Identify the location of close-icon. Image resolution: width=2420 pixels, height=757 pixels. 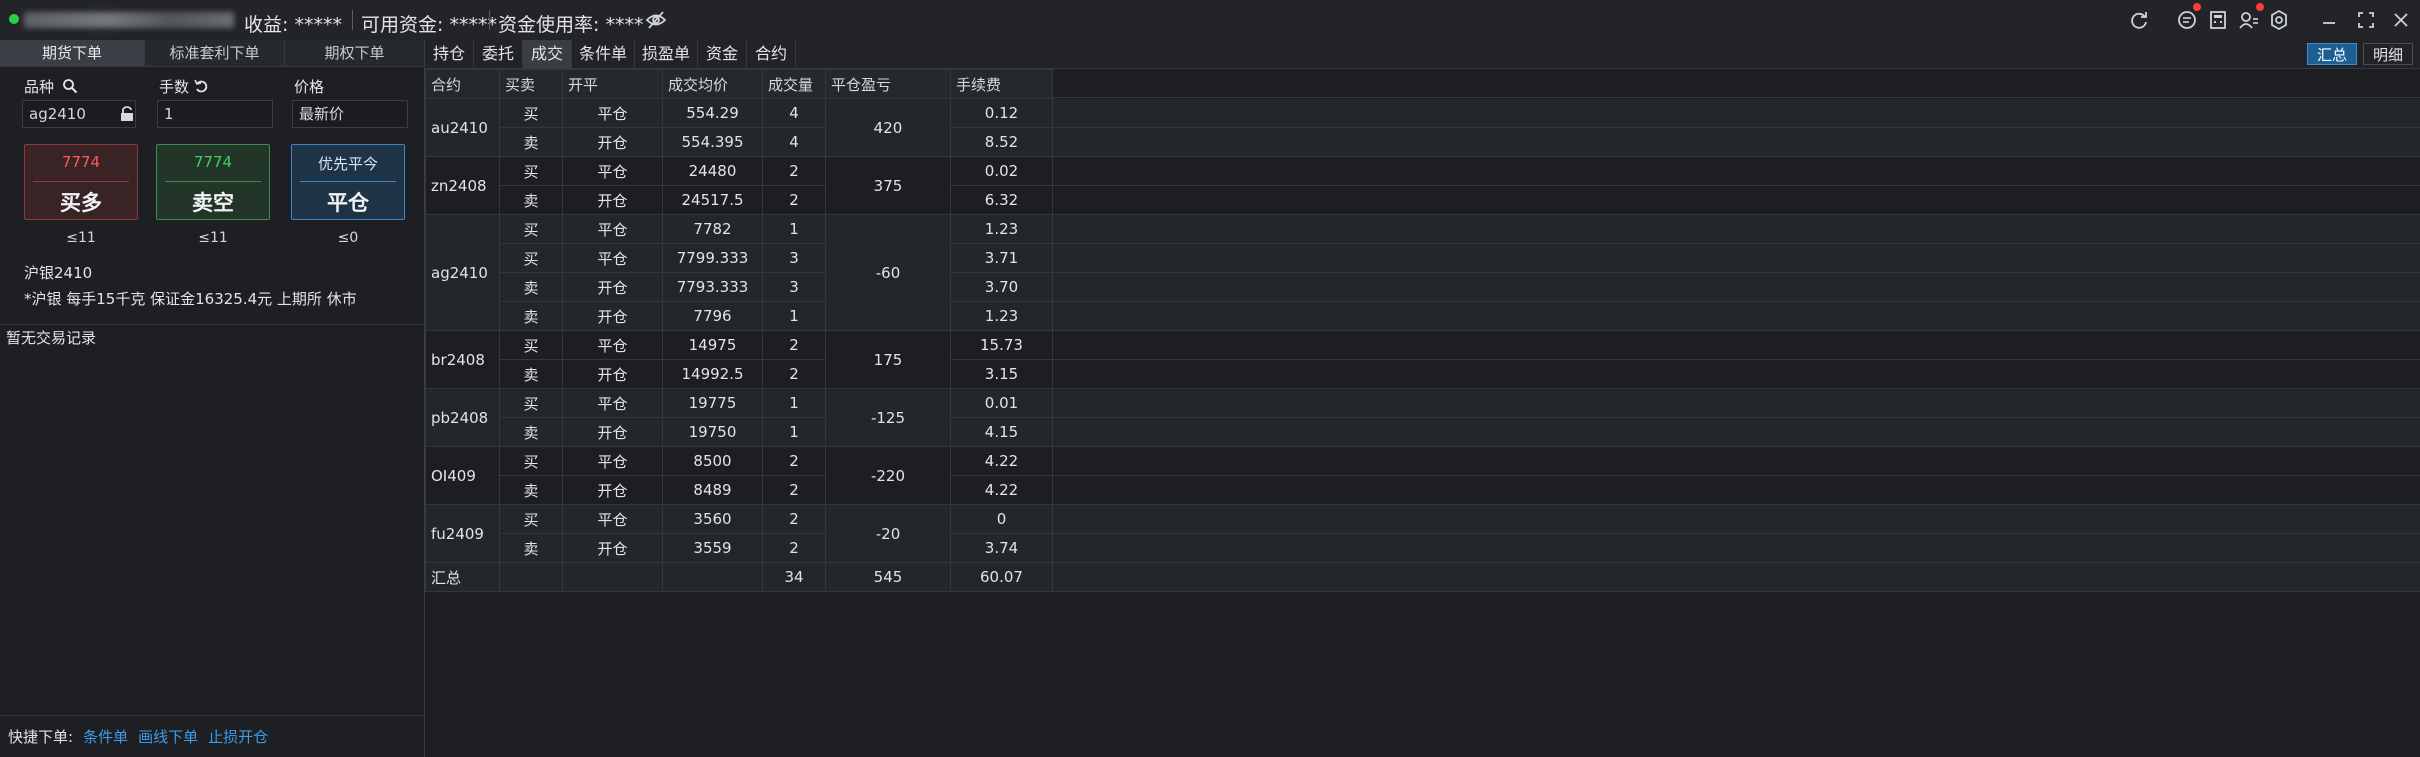
(2401, 20).